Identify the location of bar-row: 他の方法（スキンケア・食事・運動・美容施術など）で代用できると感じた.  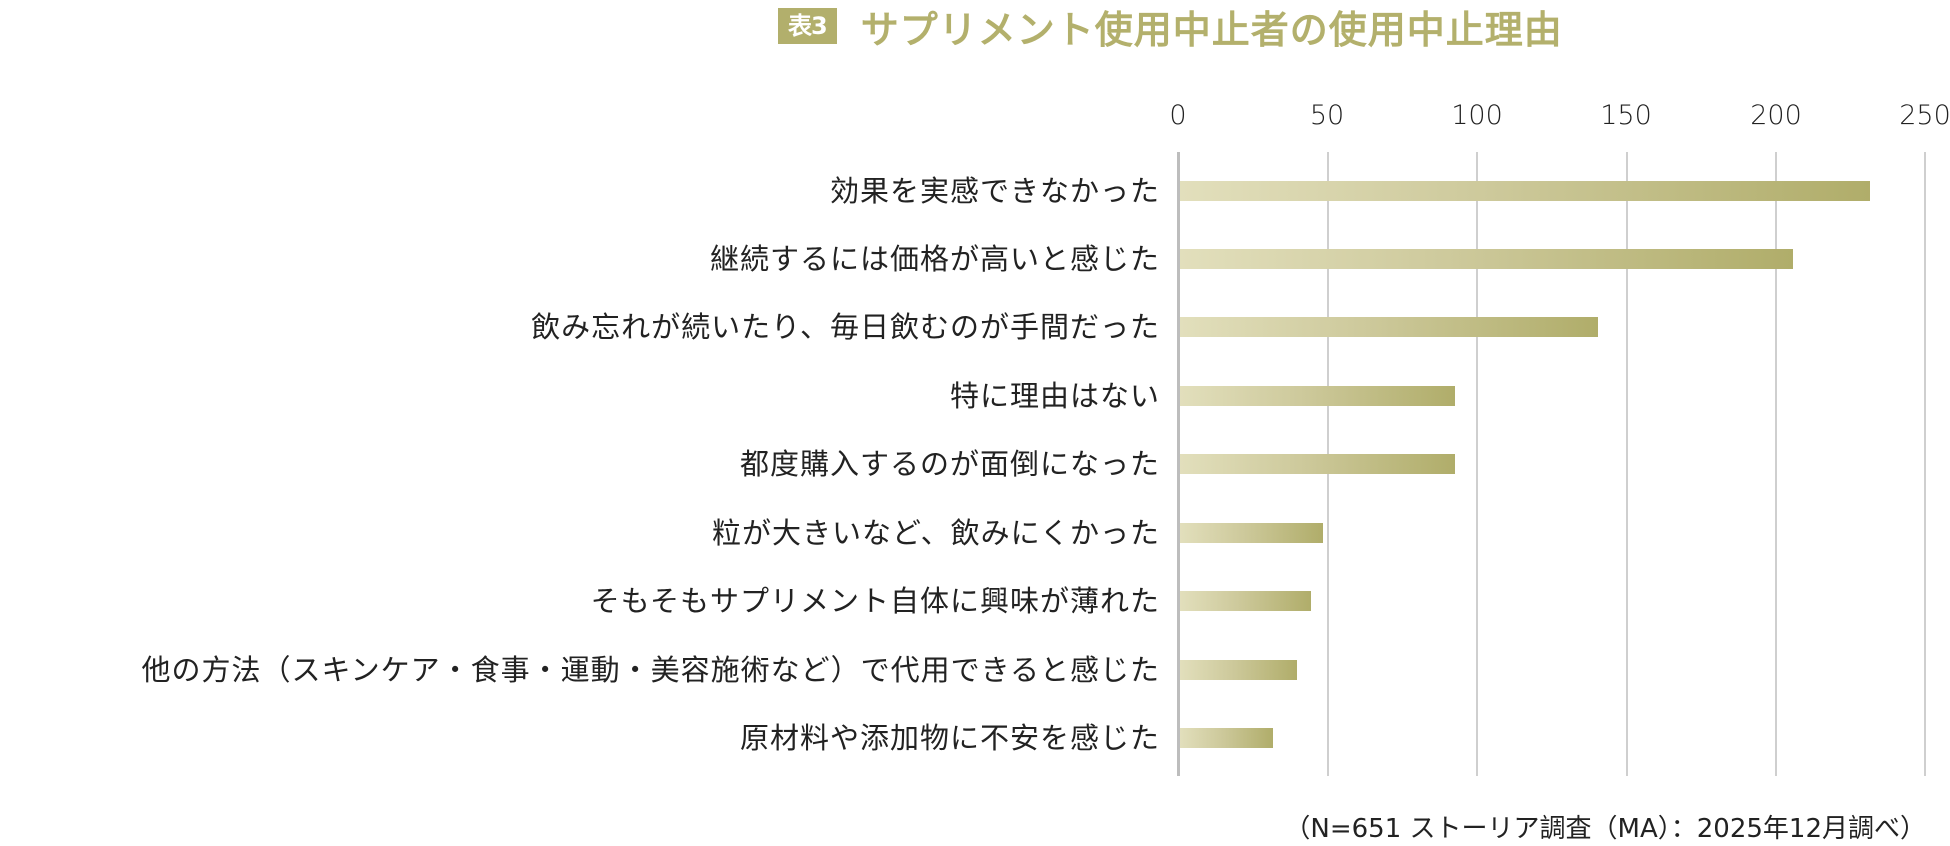
(975, 670).